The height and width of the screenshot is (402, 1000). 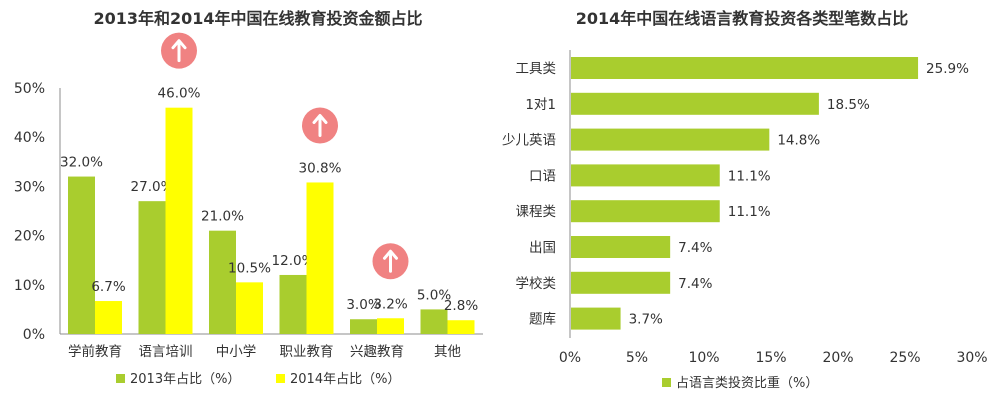 What do you see at coordinates (848, 105) in the screenshot?
I see `data-label-language: 18.5%` at bounding box center [848, 105].